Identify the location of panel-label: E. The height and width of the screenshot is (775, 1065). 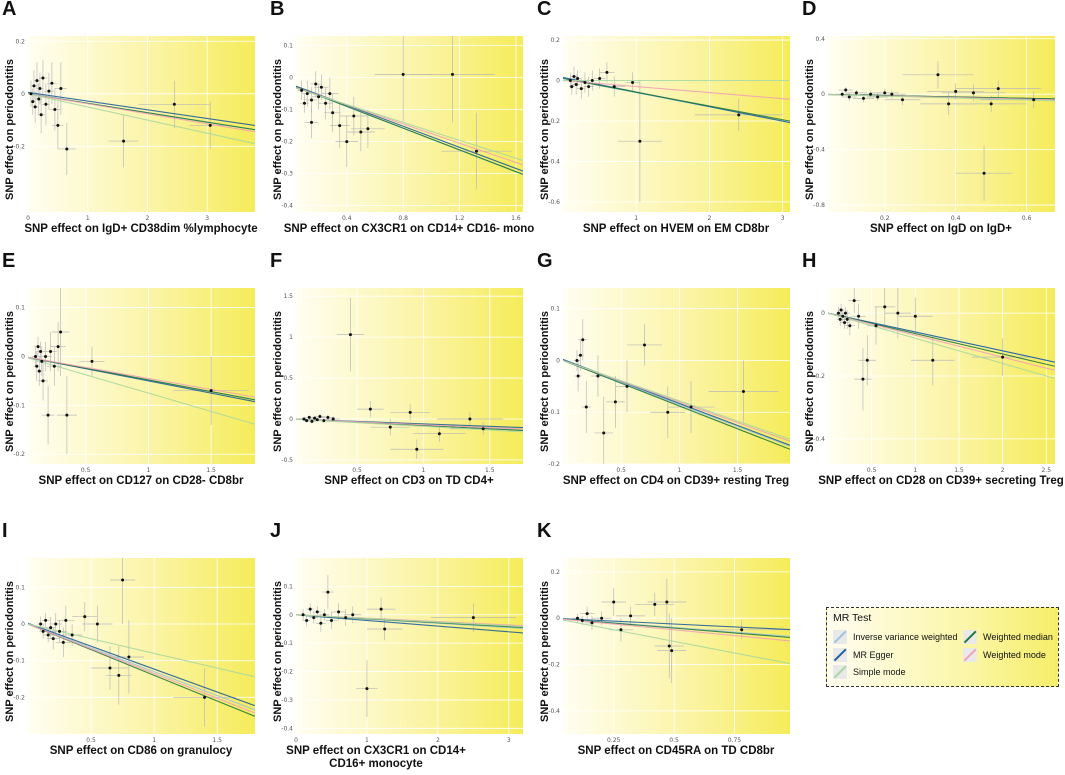
(9, 261).